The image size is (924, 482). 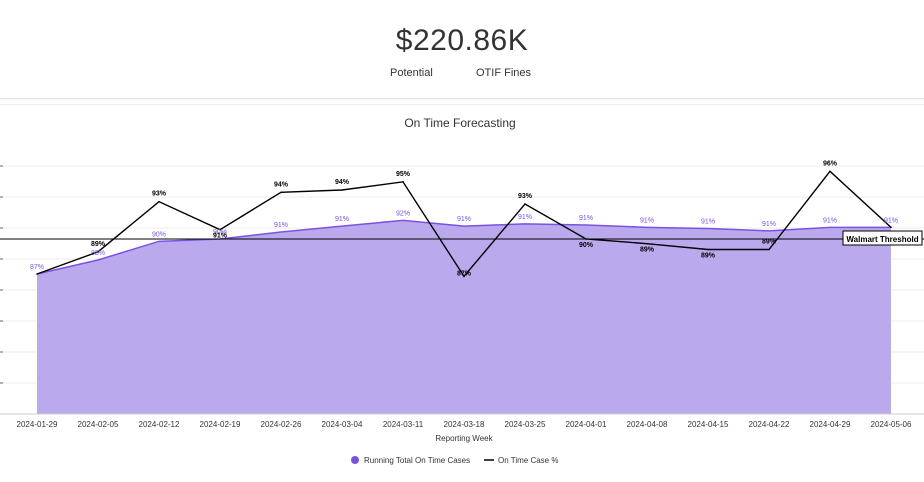 I want to click on threshold-label-text: Walmart Threshold, so click(x=882, y=239).